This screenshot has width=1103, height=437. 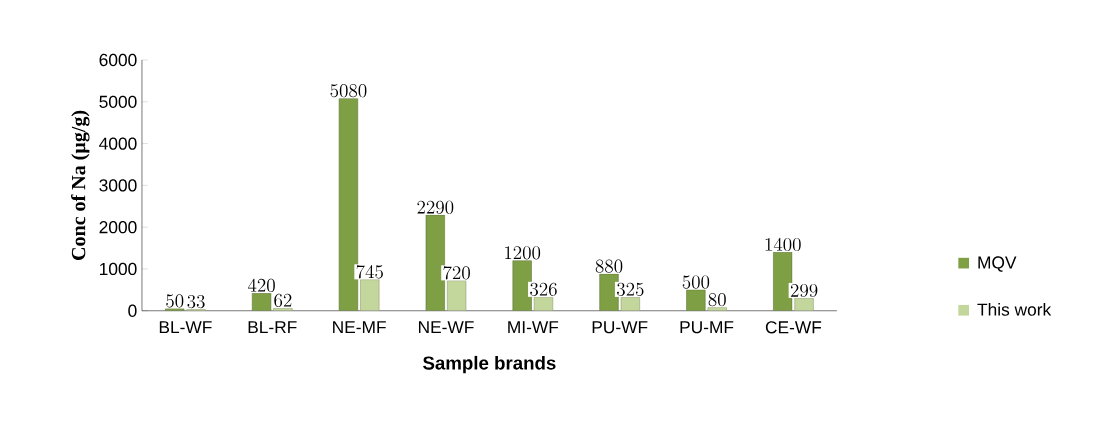 I want to click on y-tick-label: 1000, so click(x=118, y=268).